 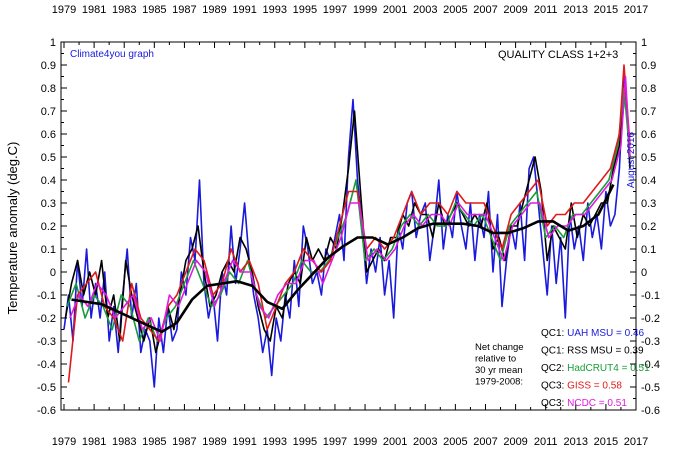 What do you see at coordinates (12, 228) in the screenshot?
I see `y-axis-label: Temperature anomaly (deg.C)` at bounding box center [12, 228].